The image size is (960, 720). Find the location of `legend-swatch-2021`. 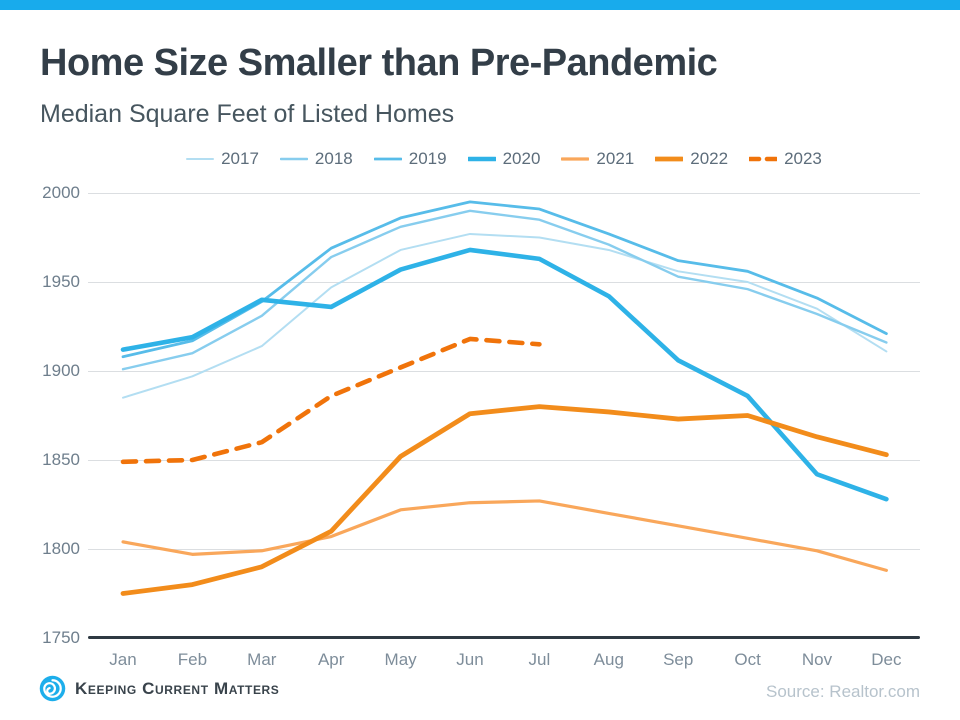

legend-swatch-2021 is located at coordinates (575, 159).